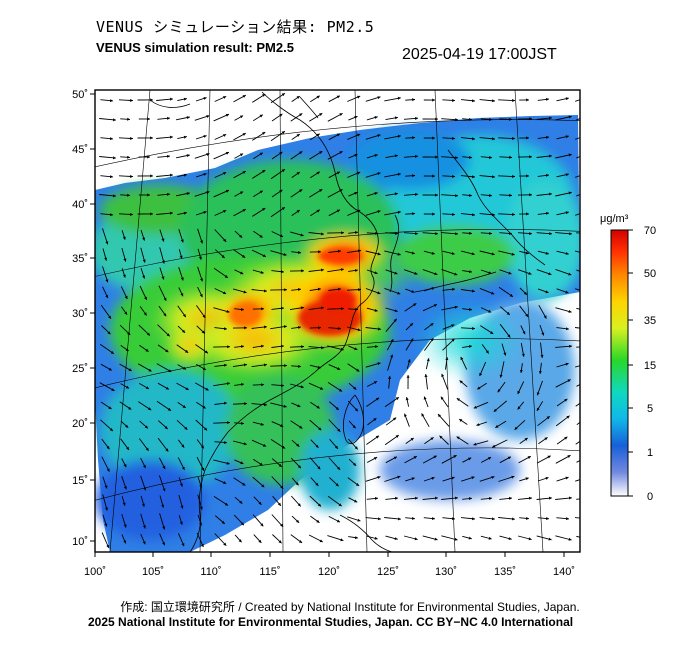 This screenshot has height=649, width=700. Describe the element at coordinates (80, 314) in the screenshot. I see `lat-tick-label: 30˚` at that location.